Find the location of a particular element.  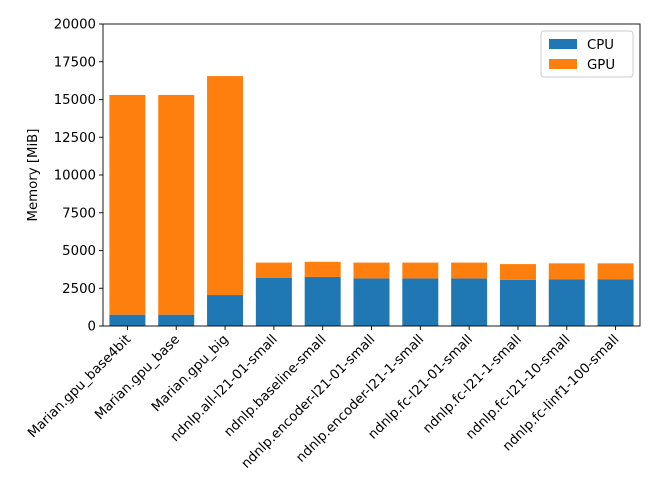

legend-label-cpu: CPU is located at coordinates (600, 45).